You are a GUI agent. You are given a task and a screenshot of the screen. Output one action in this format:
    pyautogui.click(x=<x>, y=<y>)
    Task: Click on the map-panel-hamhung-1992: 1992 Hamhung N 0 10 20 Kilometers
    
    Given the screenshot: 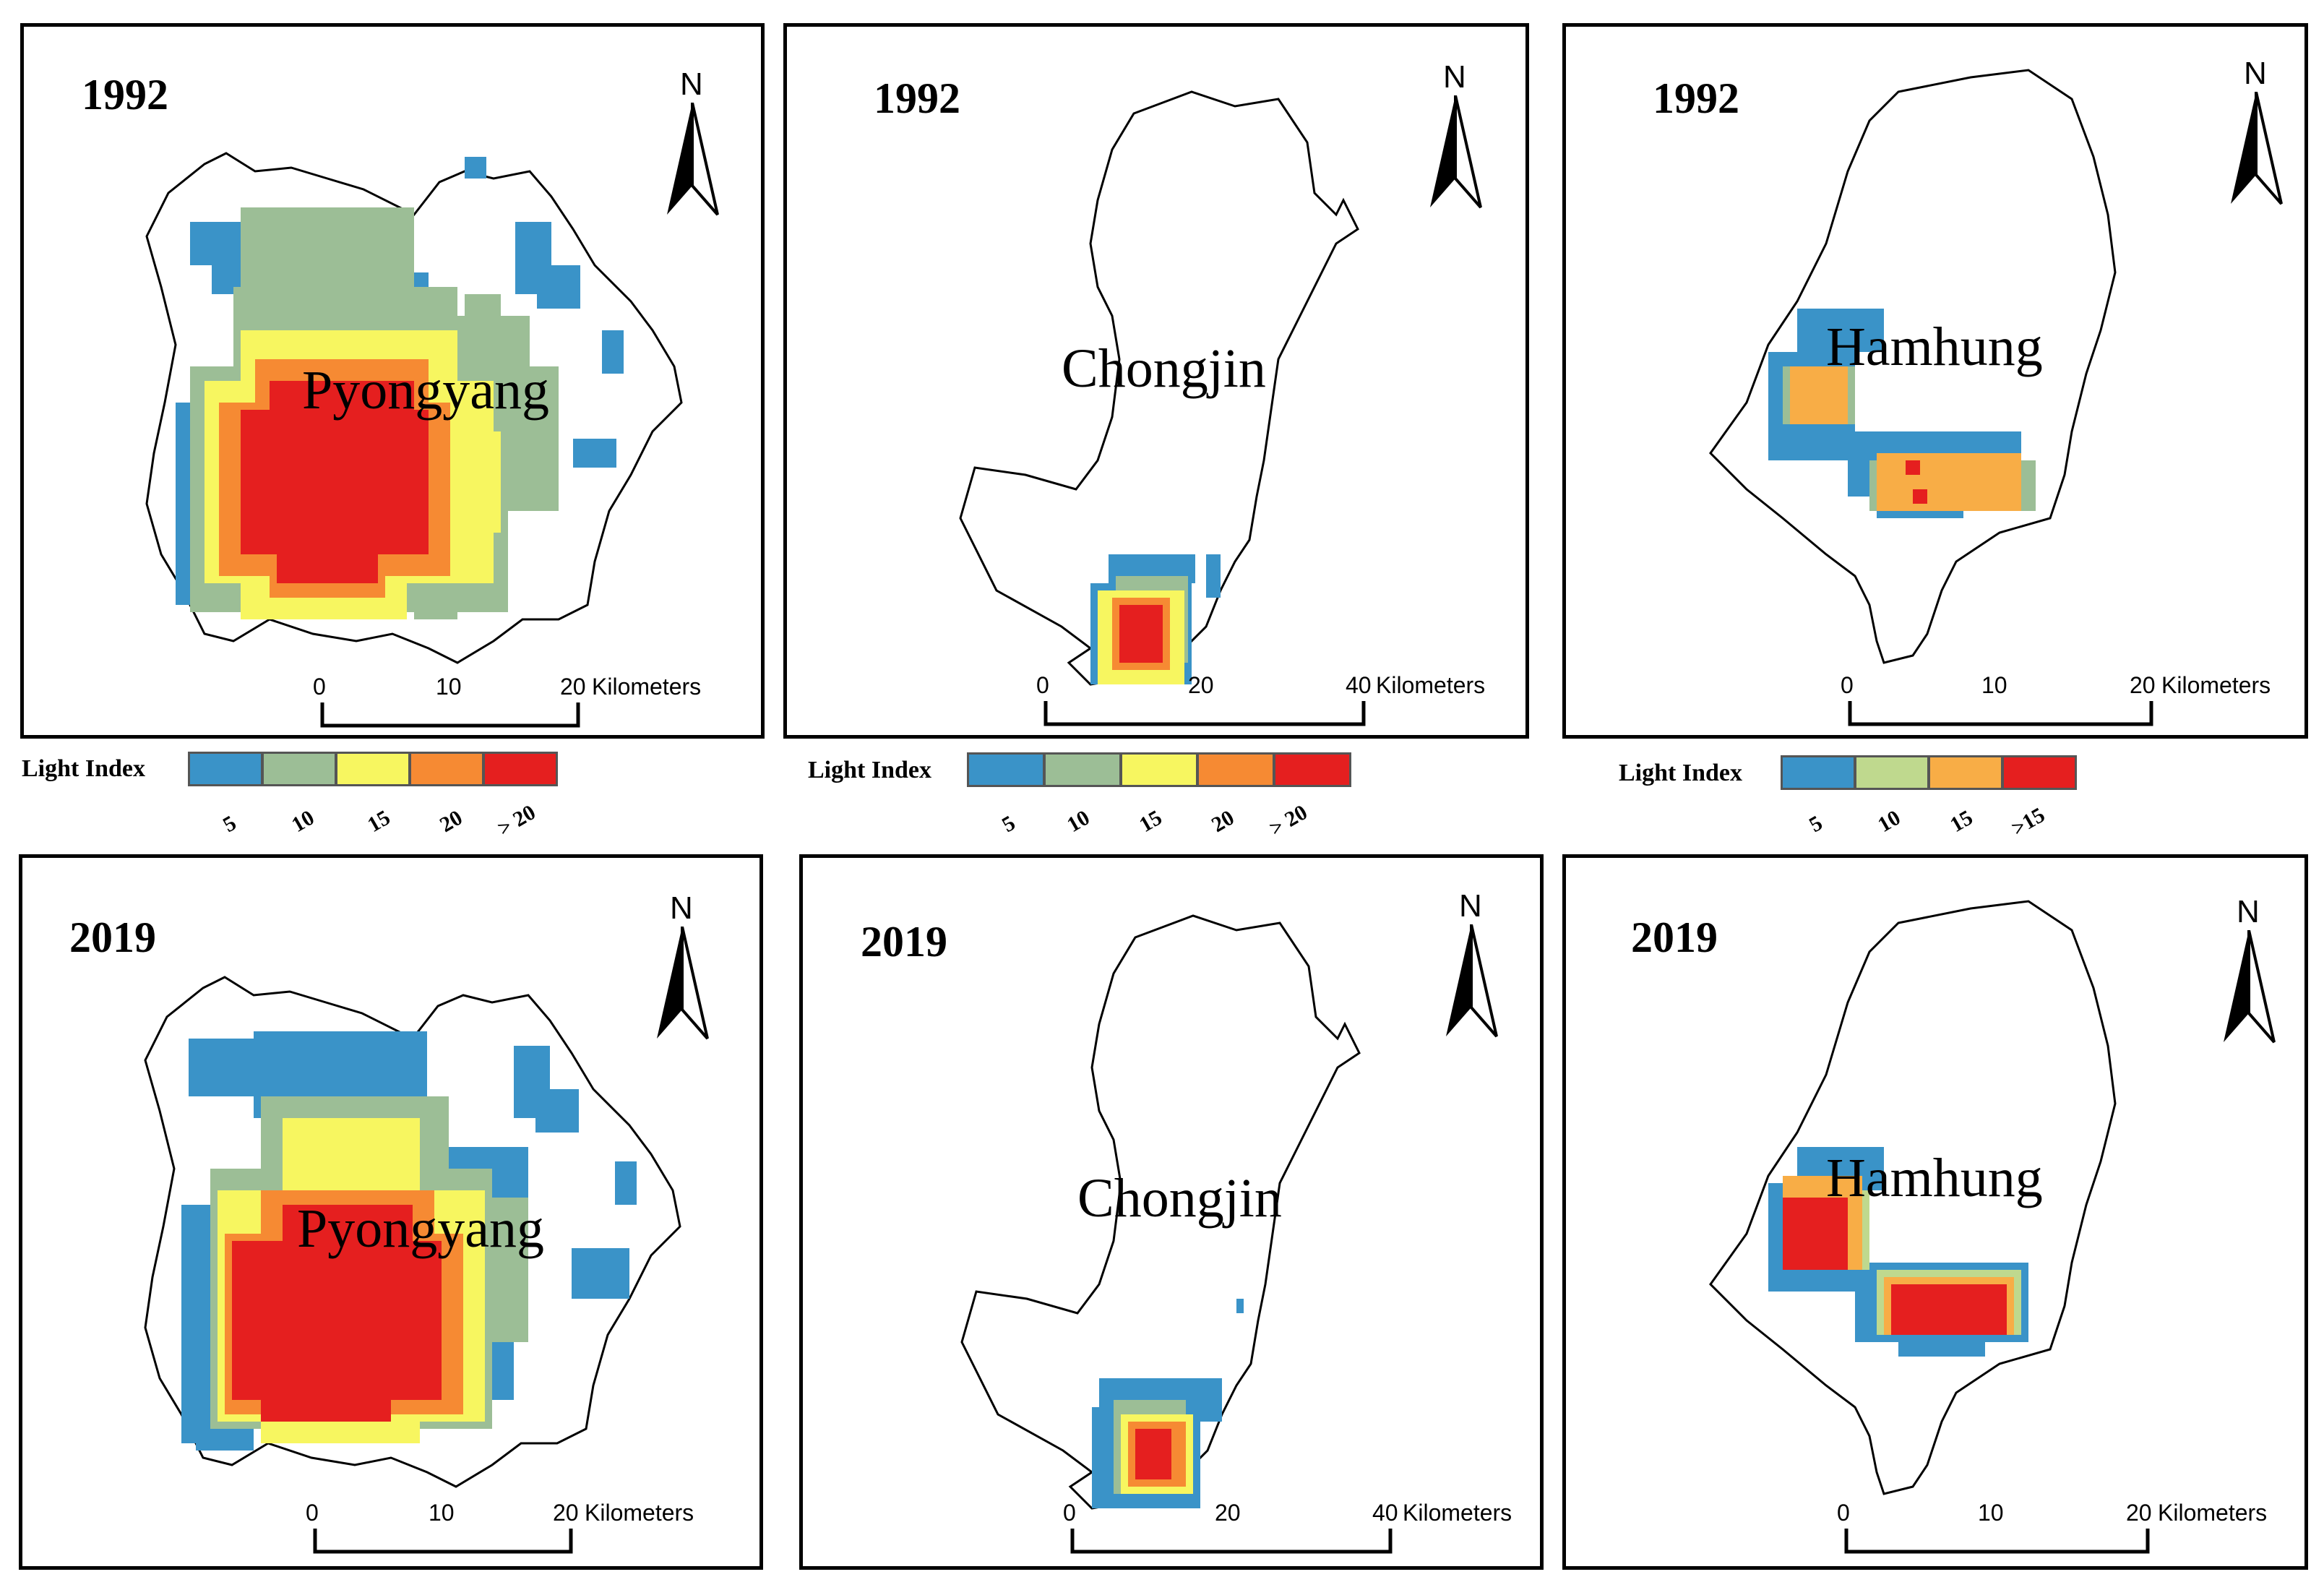 What is the action you would take?
    pyautogui.click(x=1935, y=381)
    